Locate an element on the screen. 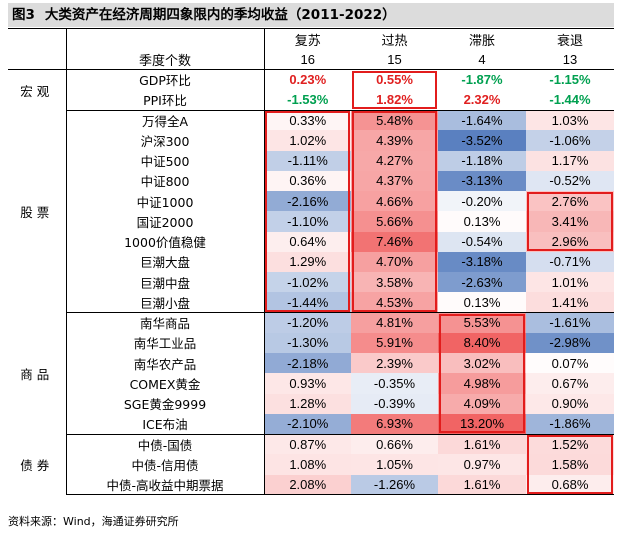 This screenshot has height=536, width=621. header-blank is located at coordinates (37, 39).